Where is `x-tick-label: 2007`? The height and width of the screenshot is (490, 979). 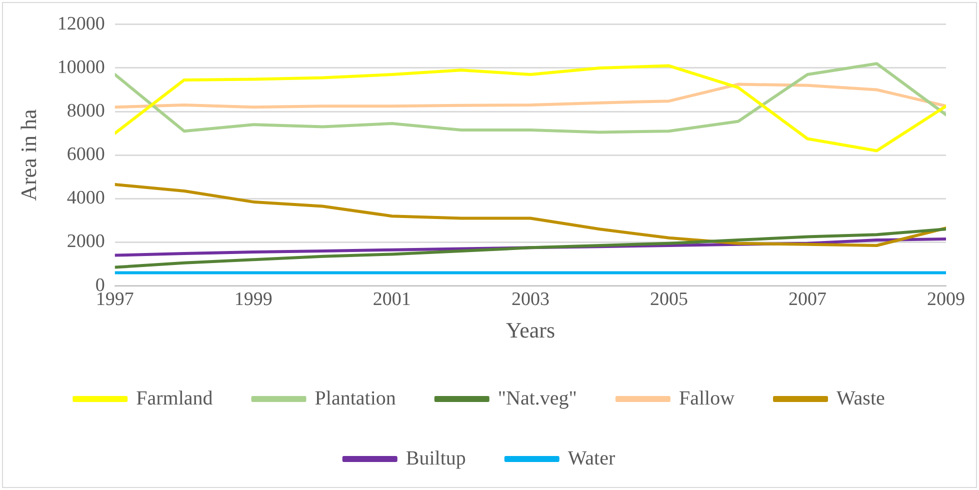
x-tick-label: 2007 is located at coordinates (807, 299).